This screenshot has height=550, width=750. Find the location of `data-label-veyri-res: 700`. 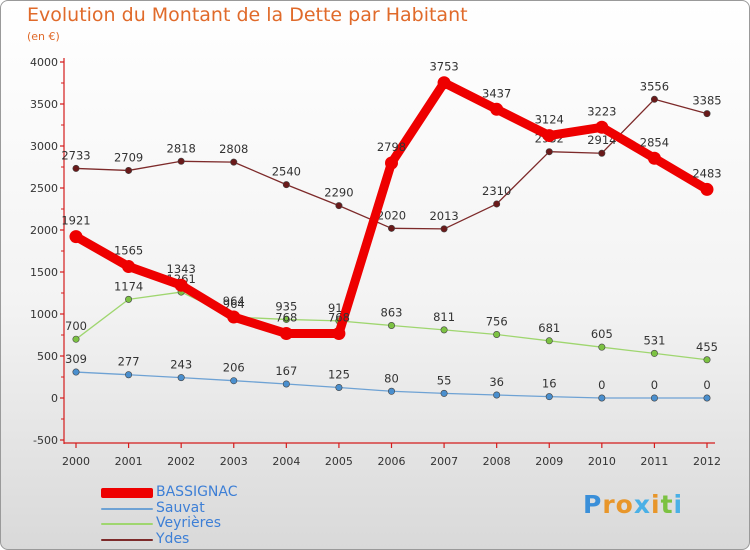

data-label-veyri-res: 700 is located at coordinates (76, 326).